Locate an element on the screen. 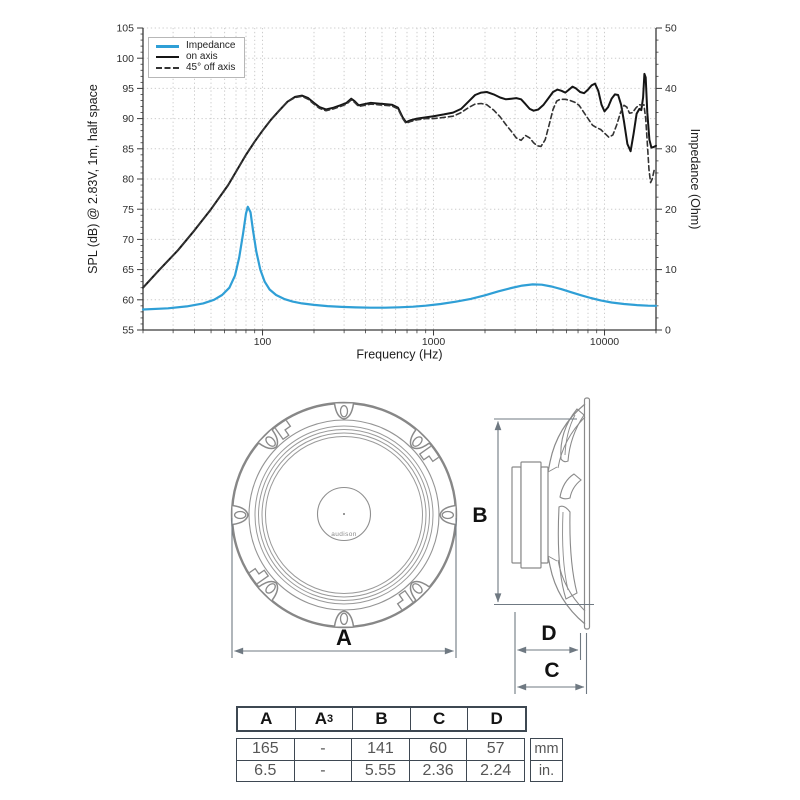  svg-text: 70 is located at coordinates (128, 240).